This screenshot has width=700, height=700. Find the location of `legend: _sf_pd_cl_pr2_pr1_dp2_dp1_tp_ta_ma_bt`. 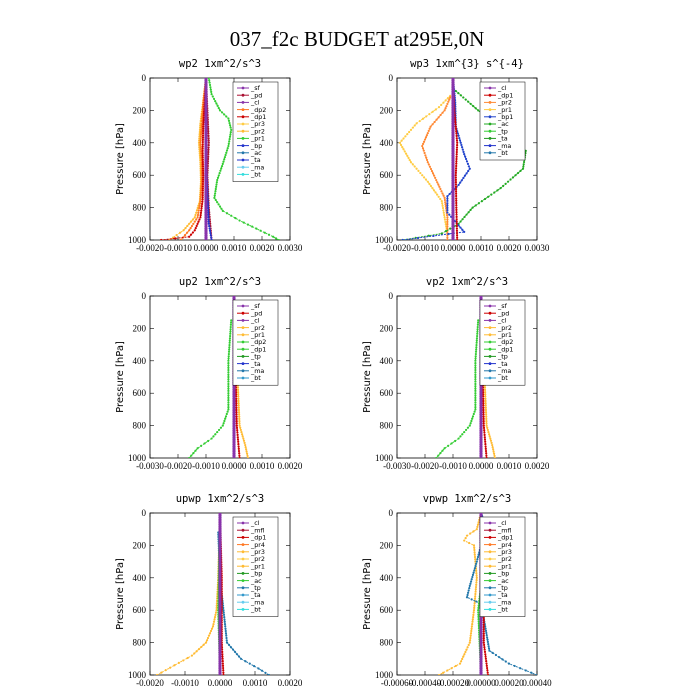

legend: _sf_pd_cl_pr2_pr1_dp2_dp1_tp_ta_ma_bt is located at coordinates (255, 342).